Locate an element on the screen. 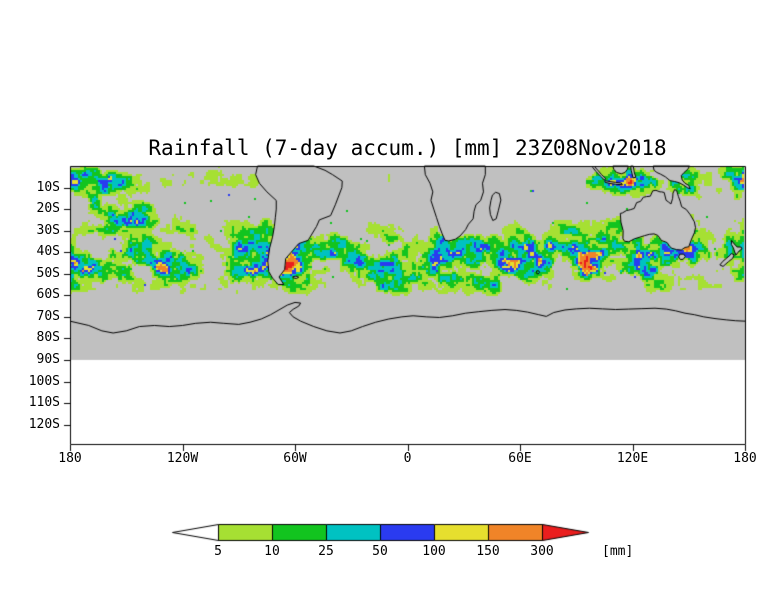  y-tick-label: 110S is located at coordinates (44, 403).